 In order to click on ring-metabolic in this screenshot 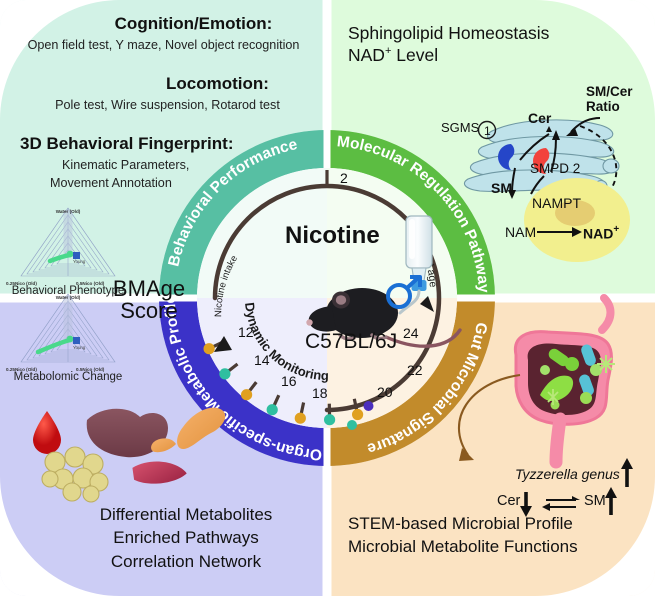, I will do `click(243, 381)`.